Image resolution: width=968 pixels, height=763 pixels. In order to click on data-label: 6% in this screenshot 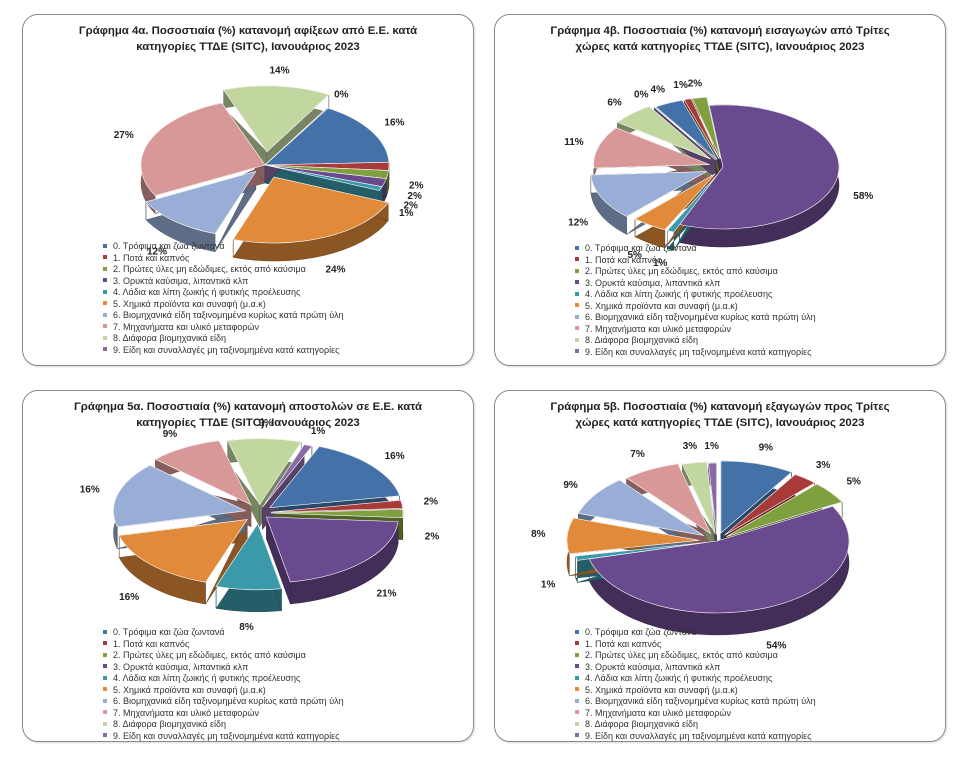, I will do `click(614, 103)`.